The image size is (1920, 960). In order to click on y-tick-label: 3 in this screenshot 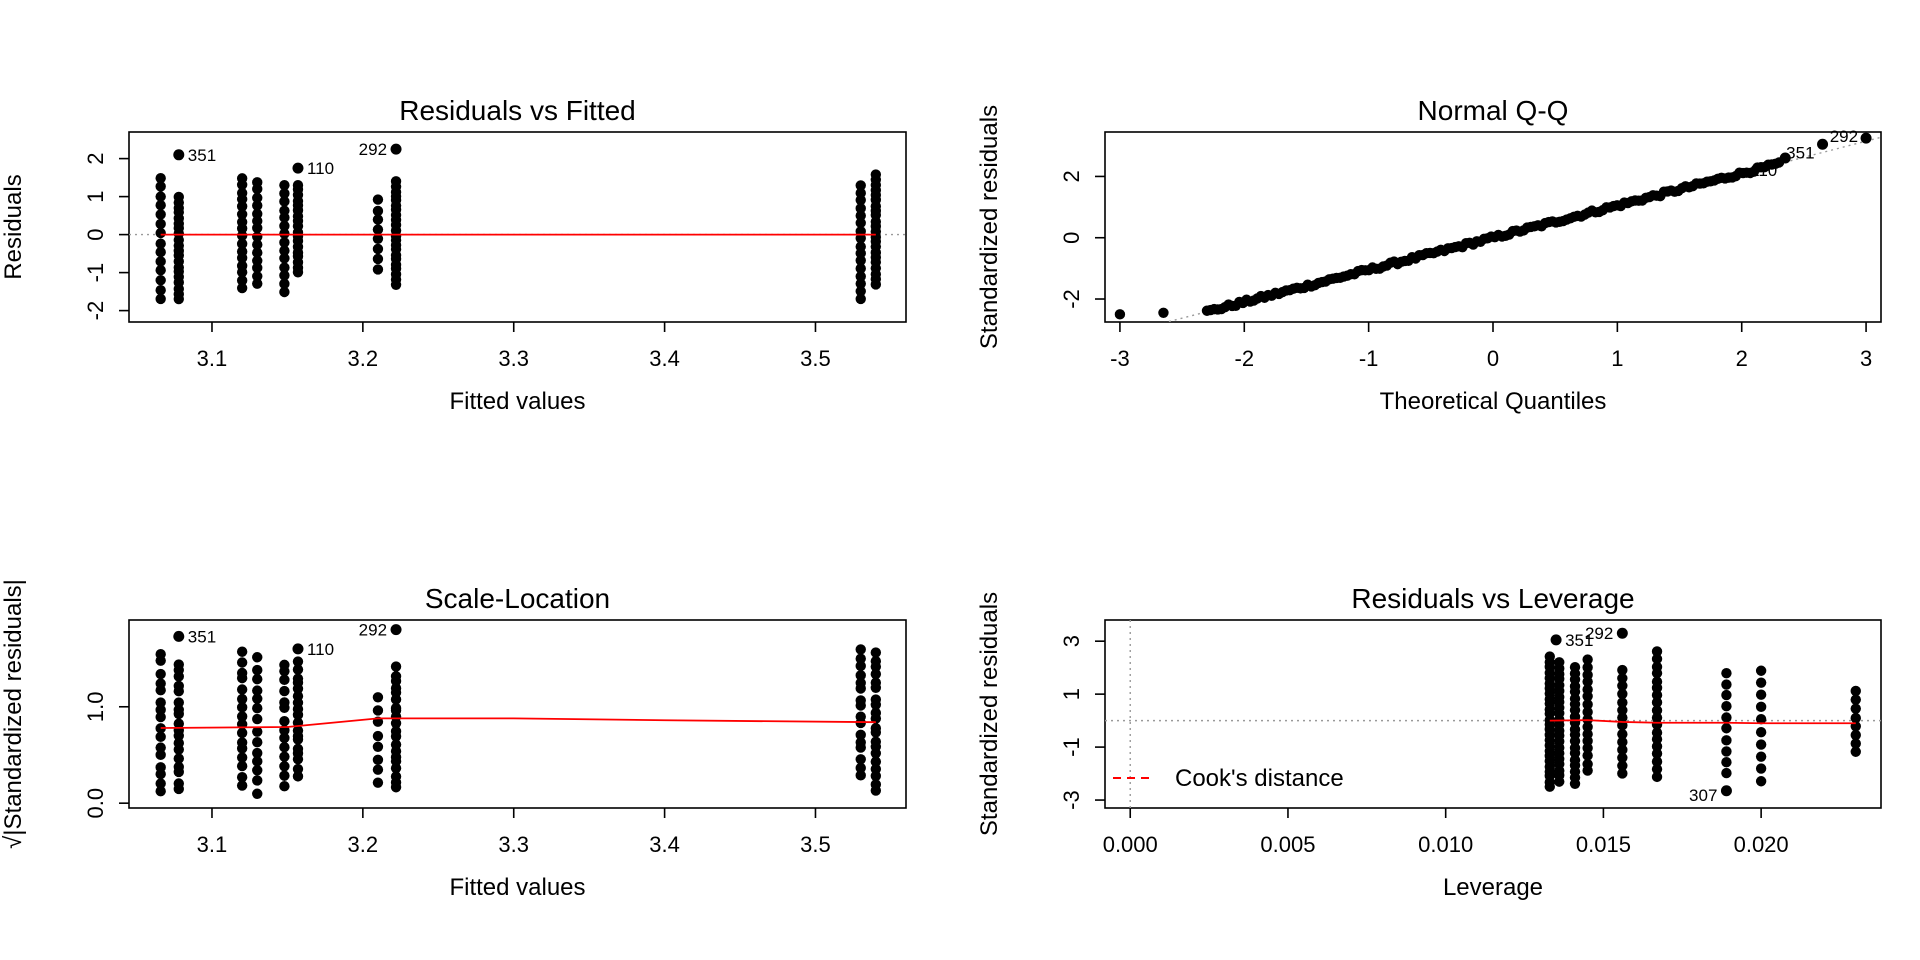, I will do `click(1071, 641)`.